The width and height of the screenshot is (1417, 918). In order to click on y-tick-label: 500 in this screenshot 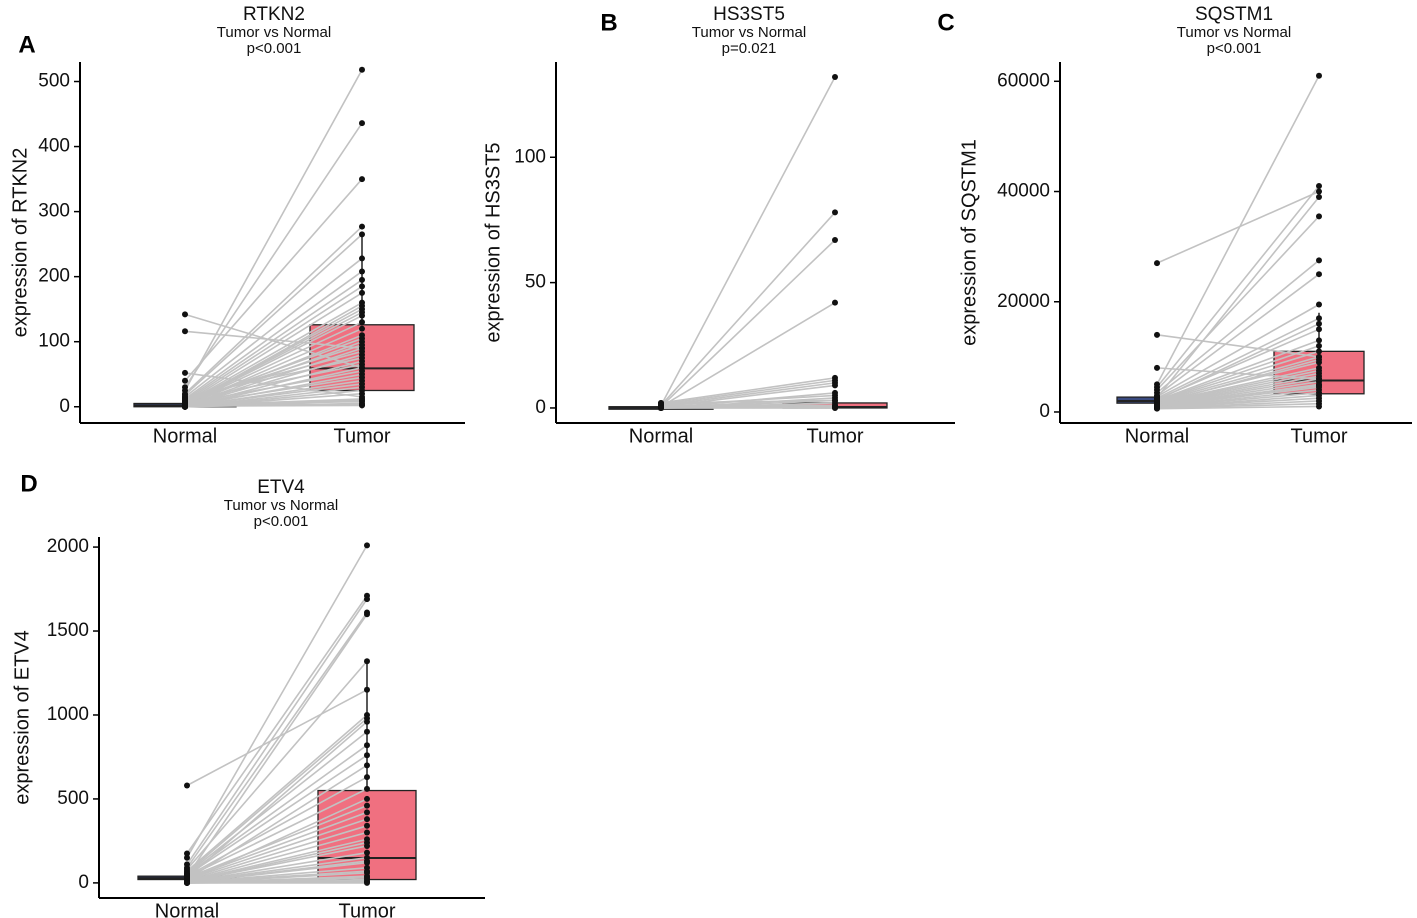, I will do `click(54, 81)`.